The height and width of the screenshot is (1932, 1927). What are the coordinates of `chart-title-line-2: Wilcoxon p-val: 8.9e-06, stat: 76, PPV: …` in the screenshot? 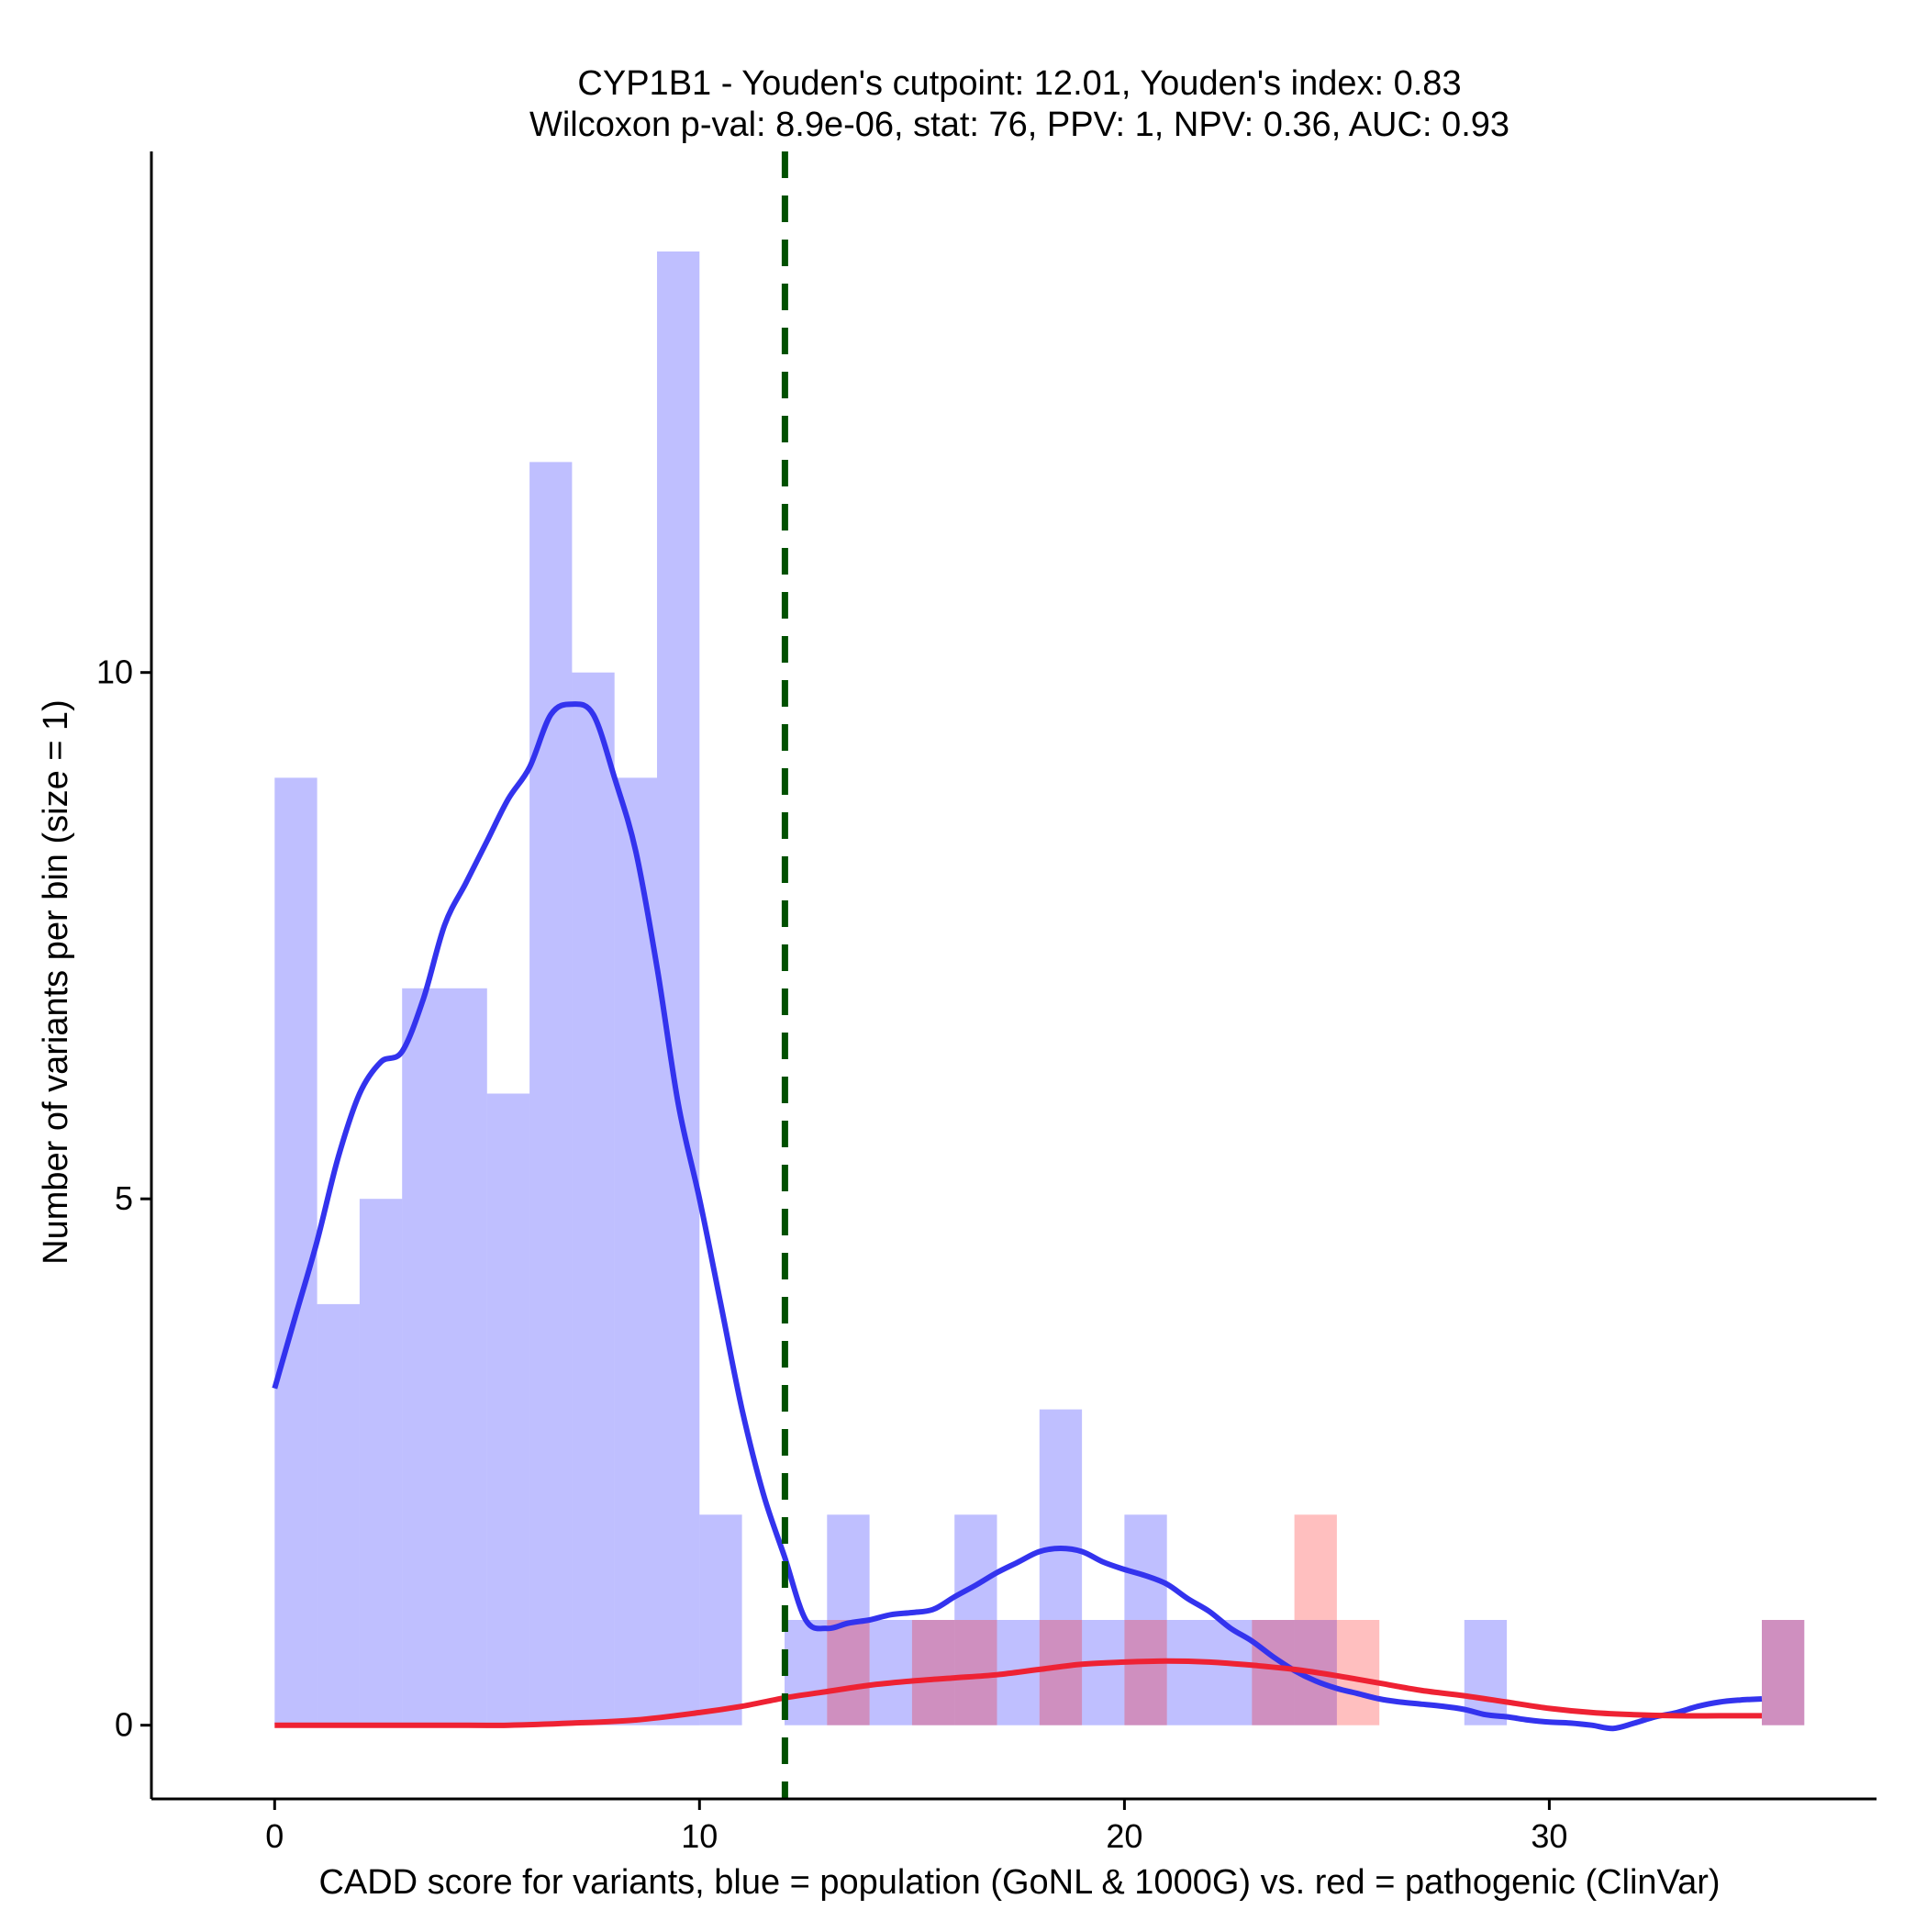 It's located at (1019, 125).